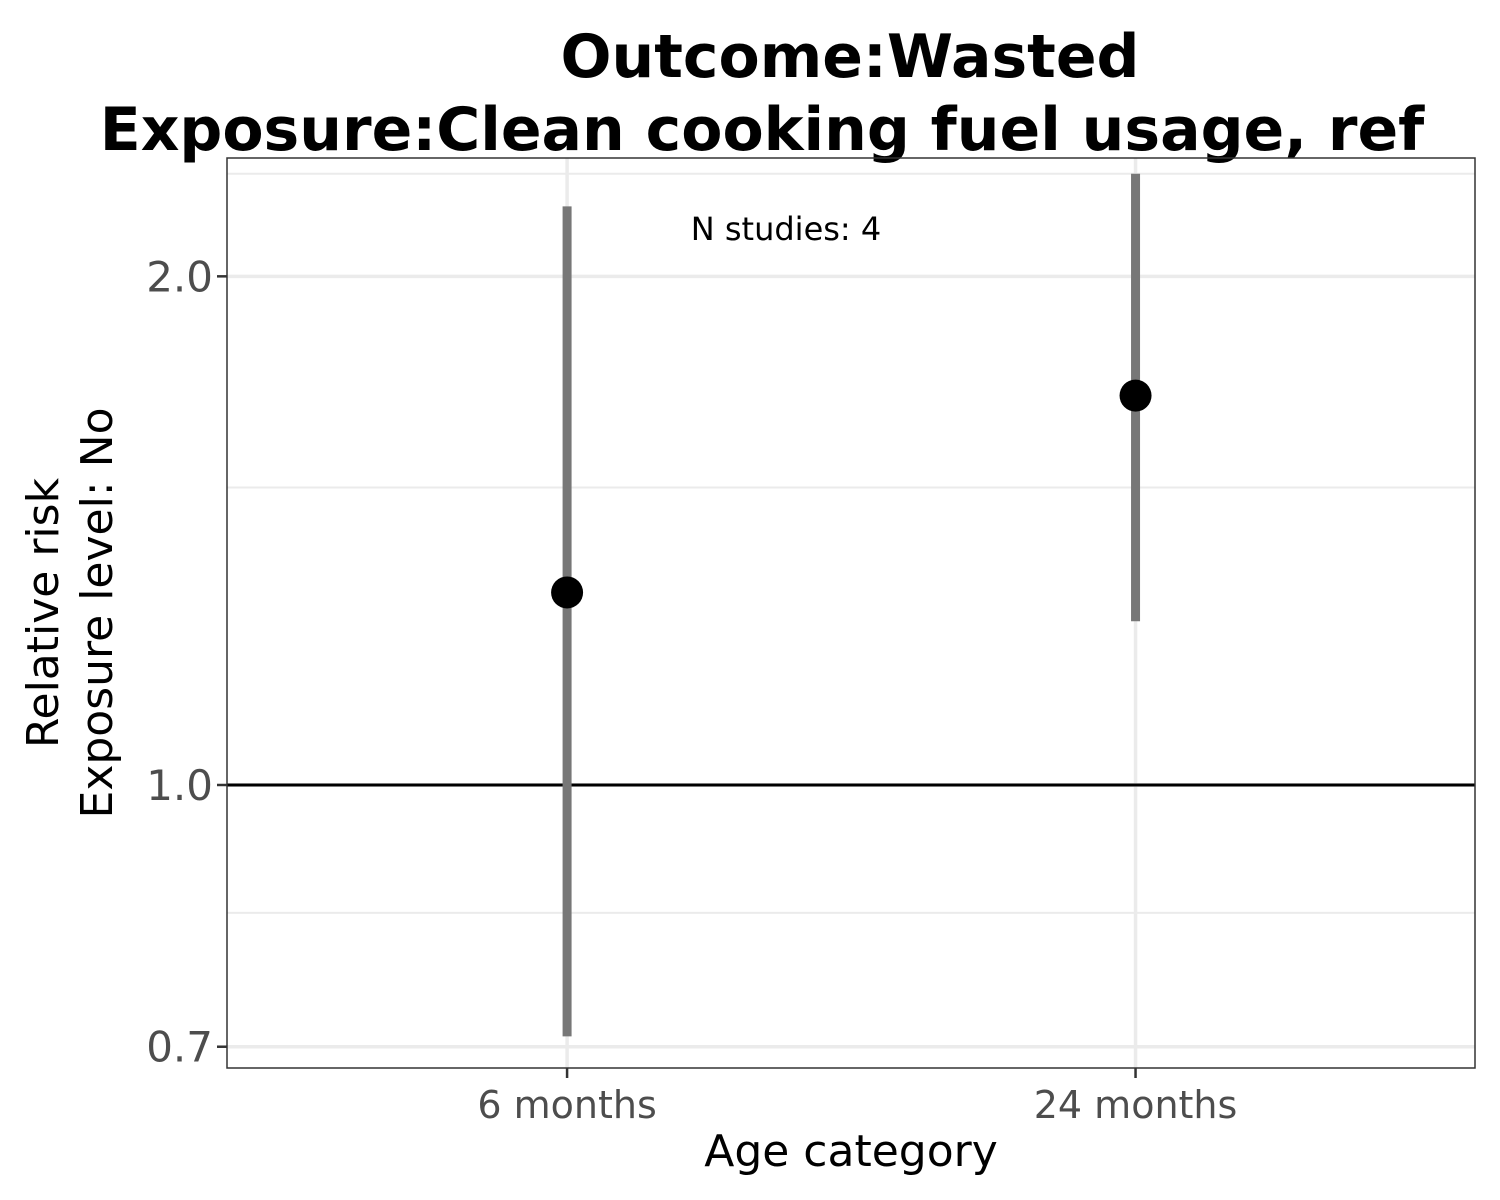 The height and width of the screenshot is (1200, 1500). What do you see at coordinates (43, 612) in the screenshot?
I see `y-axis-title-line1: Relative risk` at bounding box center [43, 612].